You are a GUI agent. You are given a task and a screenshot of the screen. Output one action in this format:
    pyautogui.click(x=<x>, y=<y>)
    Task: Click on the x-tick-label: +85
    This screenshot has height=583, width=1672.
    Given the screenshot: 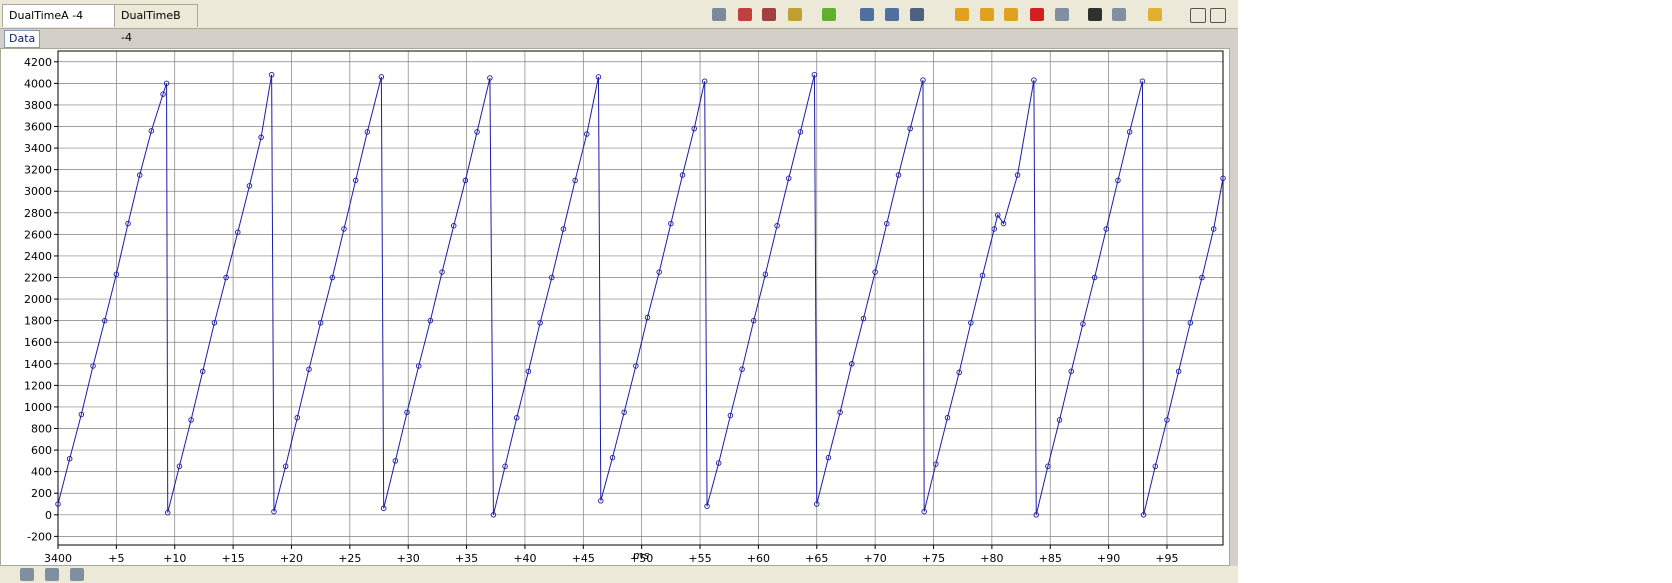 What is the action you would take?
    pyautogui.click(x=1050, y=558)
    